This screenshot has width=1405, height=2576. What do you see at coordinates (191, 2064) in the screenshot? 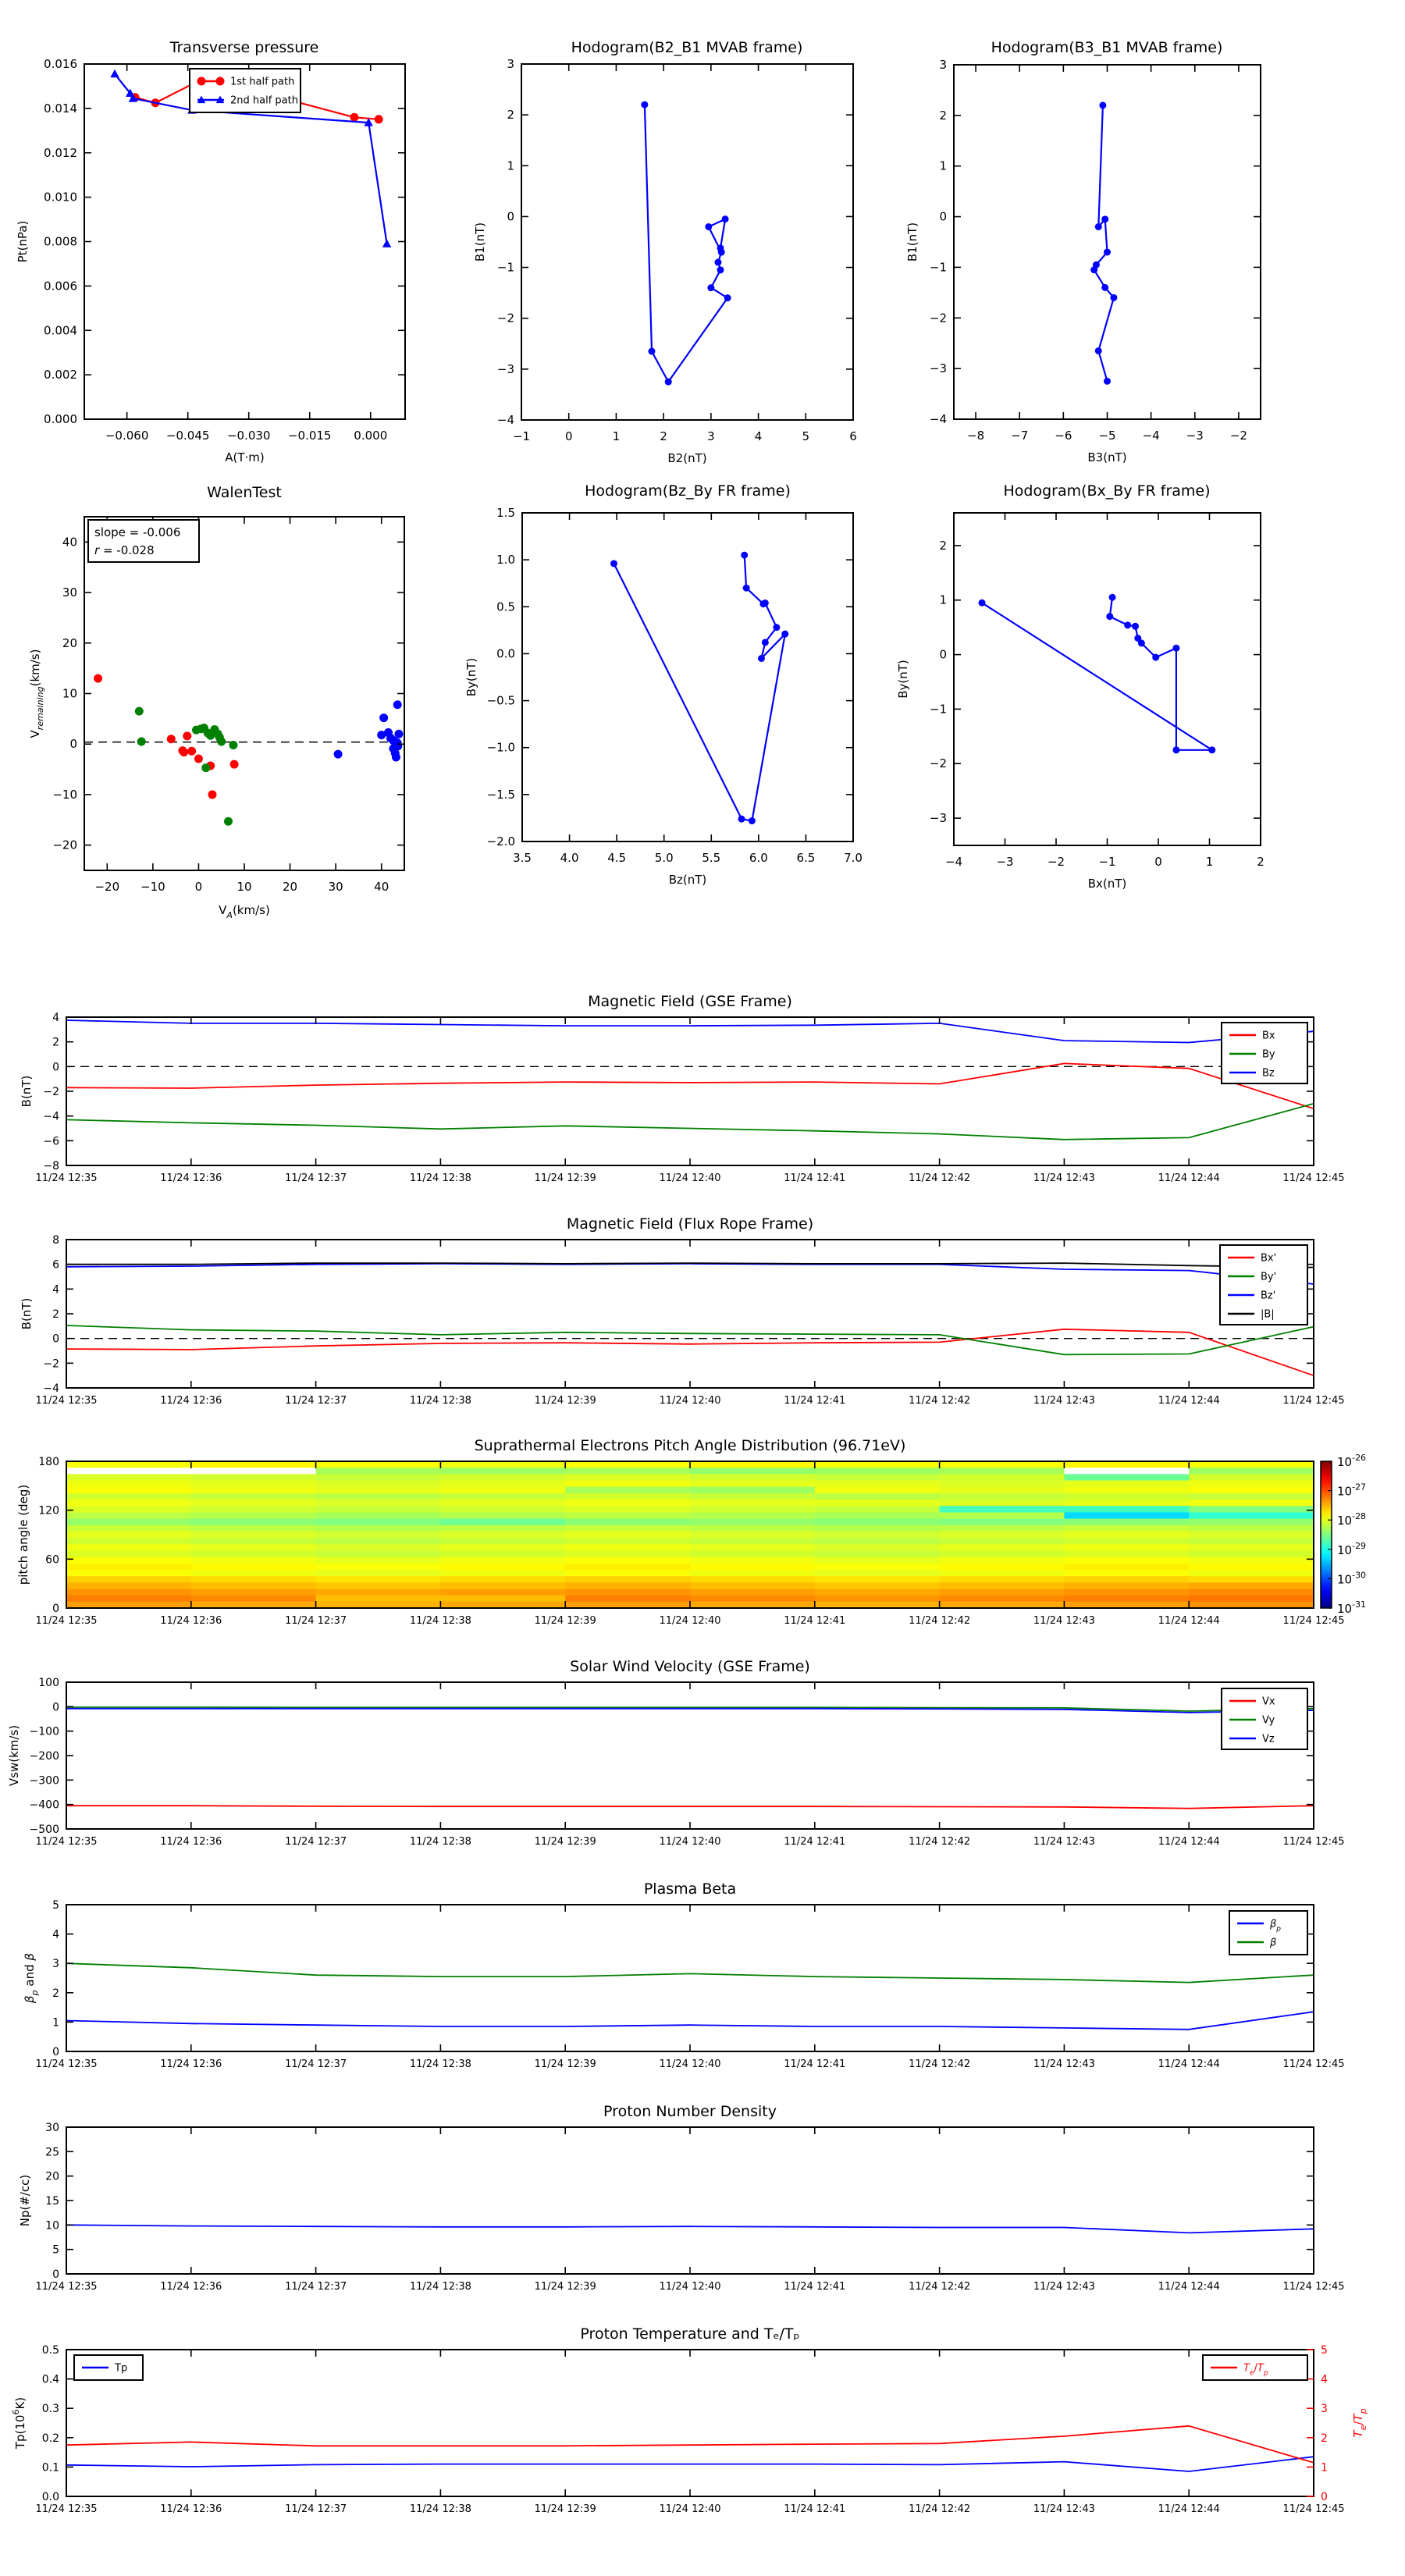
I see `plasma-beta-xtick: 11/24 12:36` at bounding box center [191, 2064].